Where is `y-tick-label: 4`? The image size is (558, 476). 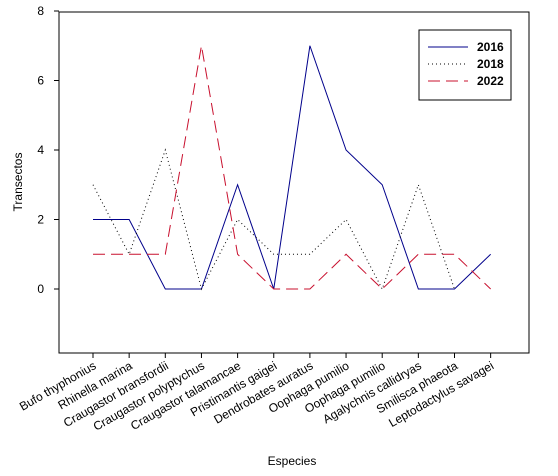 y-tick-label: 4 is located at coordinates (40, 150).